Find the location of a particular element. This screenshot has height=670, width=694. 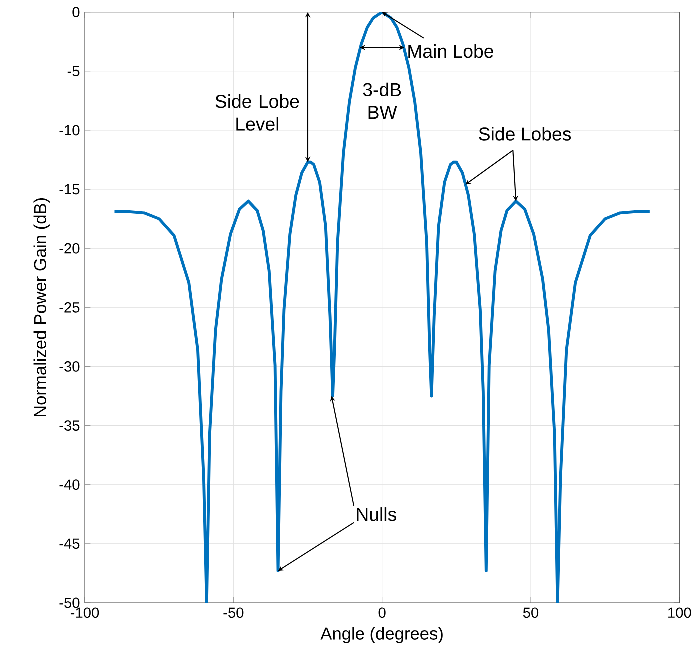

y-tick-label: -50 is located at coordinates (70, 603).